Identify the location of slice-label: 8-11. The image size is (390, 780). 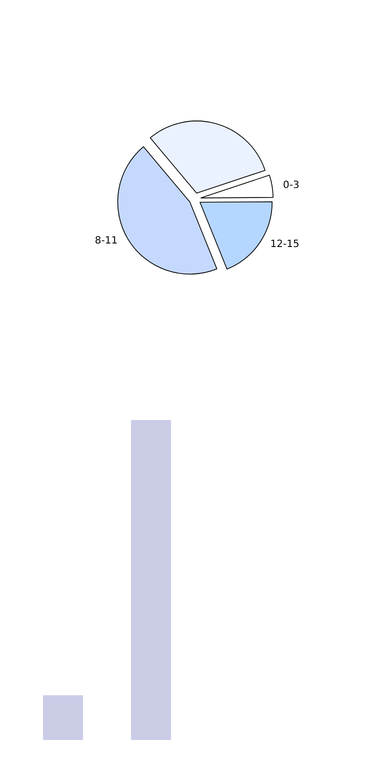
(106, 241).